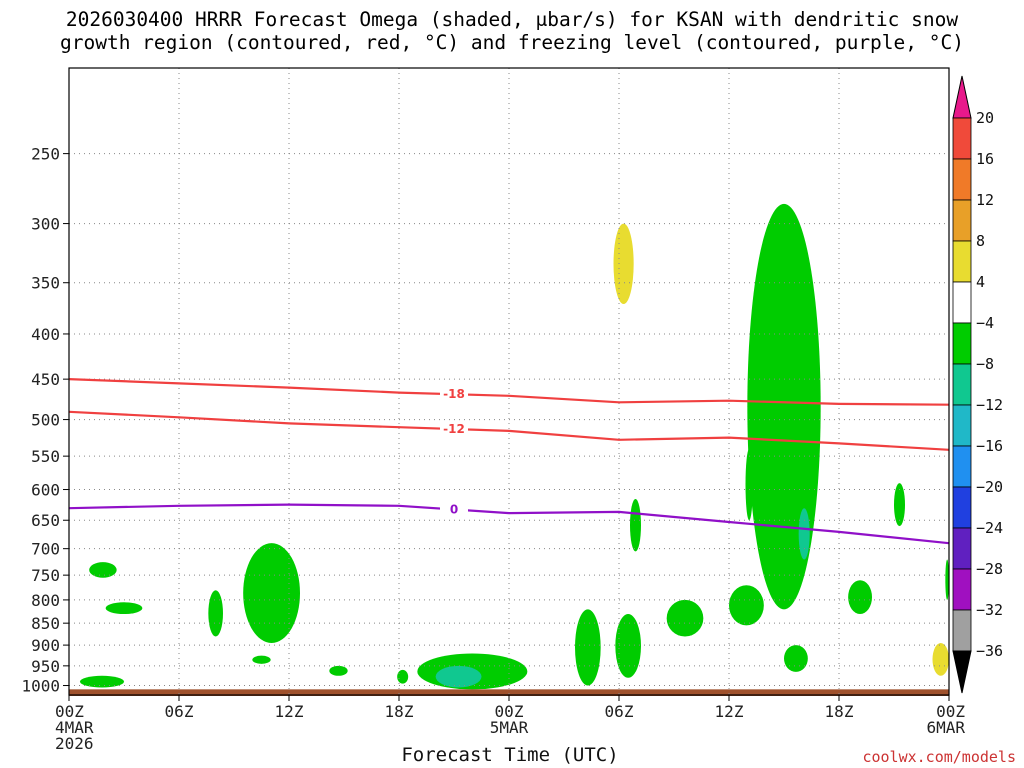 The width and height of the screenshot is (1024, 768). I want to click on colorbar-label-3: 8, so click(980, 241).